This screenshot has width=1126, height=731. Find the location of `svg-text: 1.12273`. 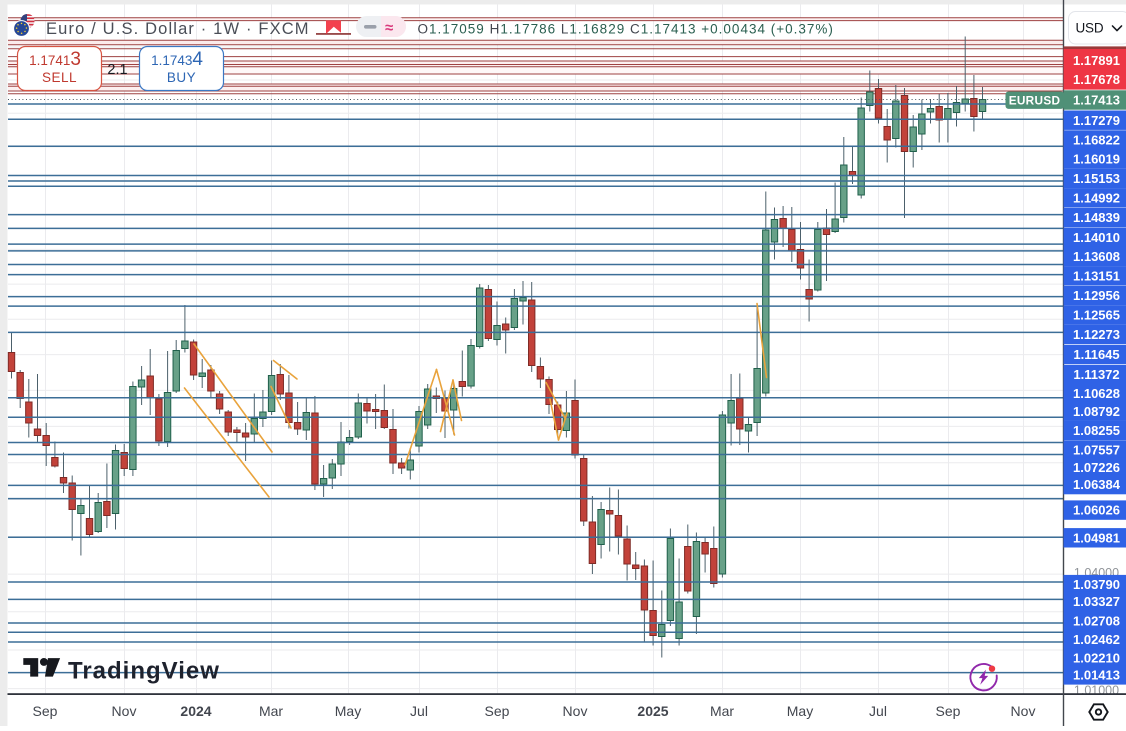

svg-text: 1.12273 is located at coordinates (1096, 334).